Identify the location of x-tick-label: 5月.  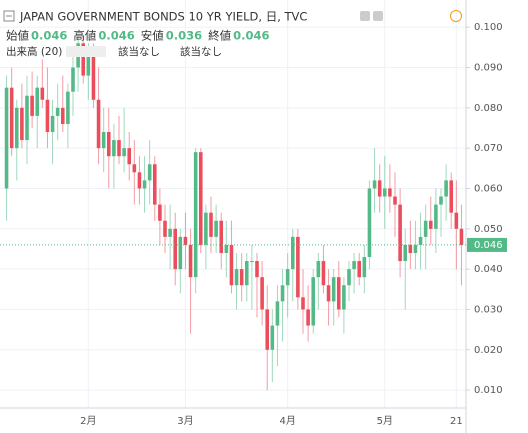
(385, 421).